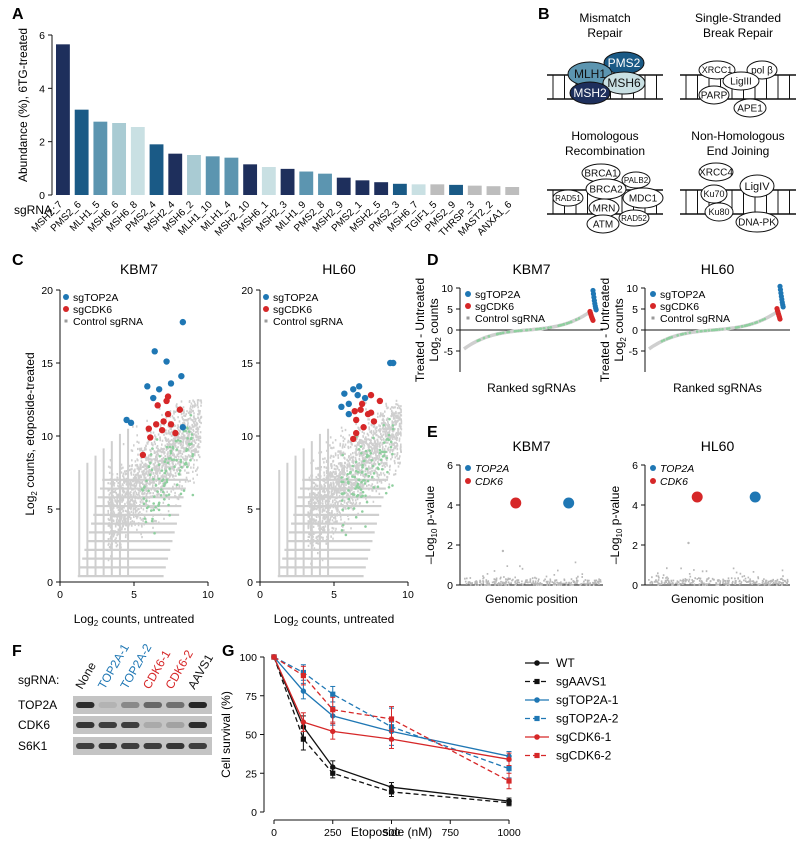  What do you see at coordinates (435, 329) in the screenshot?
I see `y-axis-label: Log2 counts` at bounding box center [435, 329].